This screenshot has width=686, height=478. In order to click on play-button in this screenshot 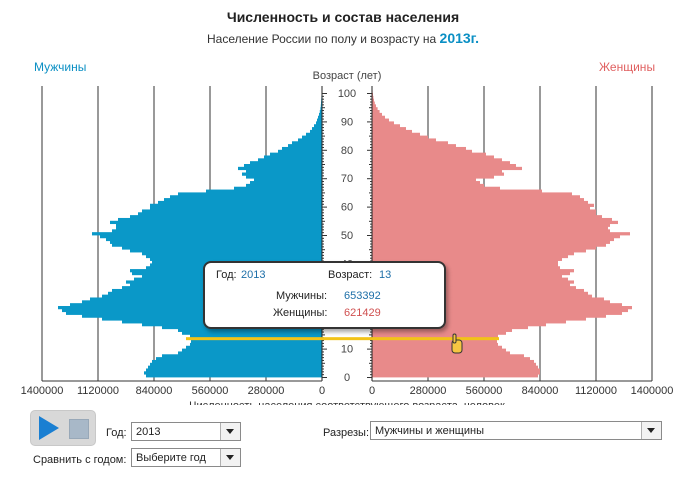, I will do `click(49, 428)`.